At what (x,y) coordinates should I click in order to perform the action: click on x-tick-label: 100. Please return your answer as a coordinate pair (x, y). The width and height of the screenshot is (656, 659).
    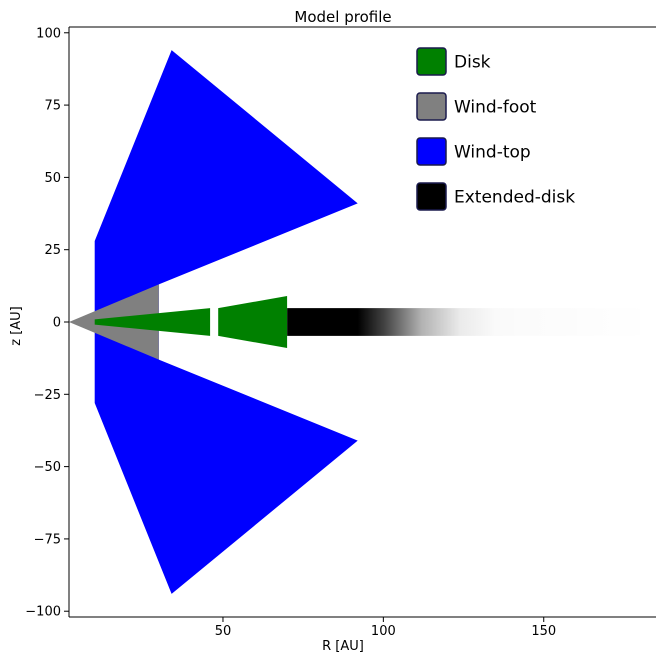
    Looking at the image, I should click on (383, 631).